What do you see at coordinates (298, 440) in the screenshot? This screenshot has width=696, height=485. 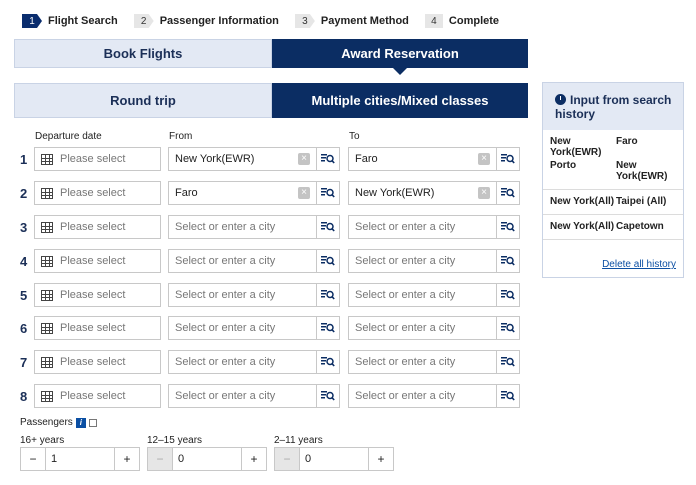 I see `age-label-child: 2–11 years` at bounding box center [298, 440].